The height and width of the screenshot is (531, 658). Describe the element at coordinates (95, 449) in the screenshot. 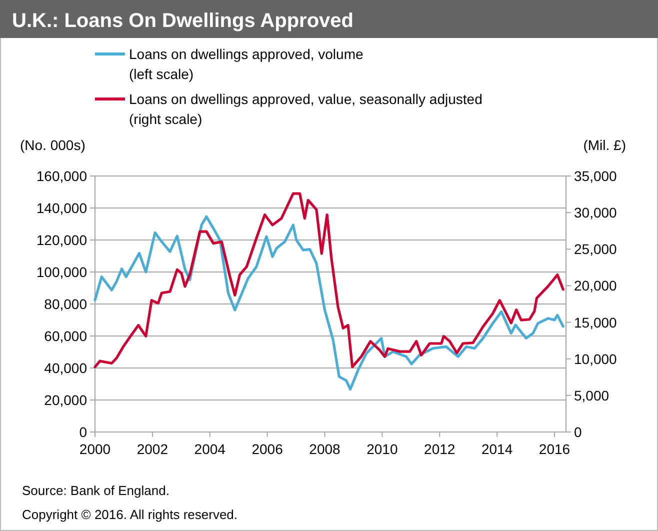

I see `x-tick-label: 2000` at that location.